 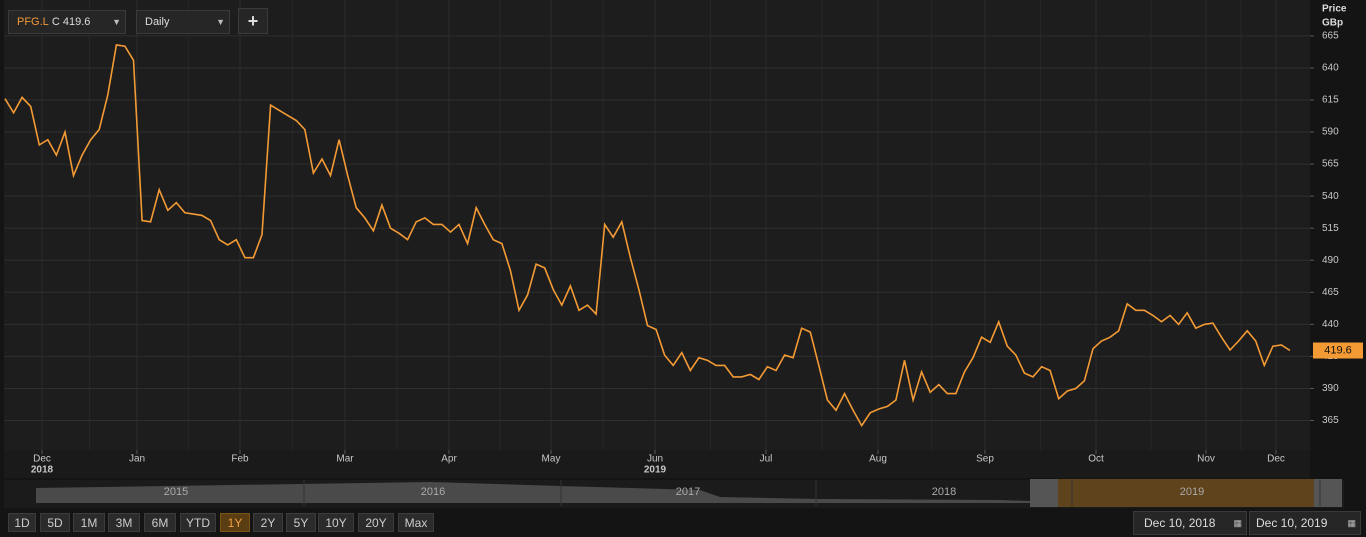 I want to click on add-label: +, so click(x=253, y=20).